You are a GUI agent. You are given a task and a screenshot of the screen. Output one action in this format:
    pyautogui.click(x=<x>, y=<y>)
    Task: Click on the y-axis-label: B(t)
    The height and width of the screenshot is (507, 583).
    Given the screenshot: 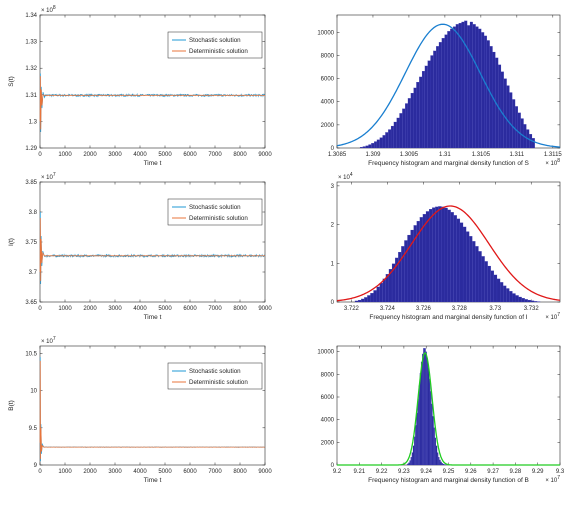 What is the action you would take?
    pyautogui.click(x=11, y=405)
    